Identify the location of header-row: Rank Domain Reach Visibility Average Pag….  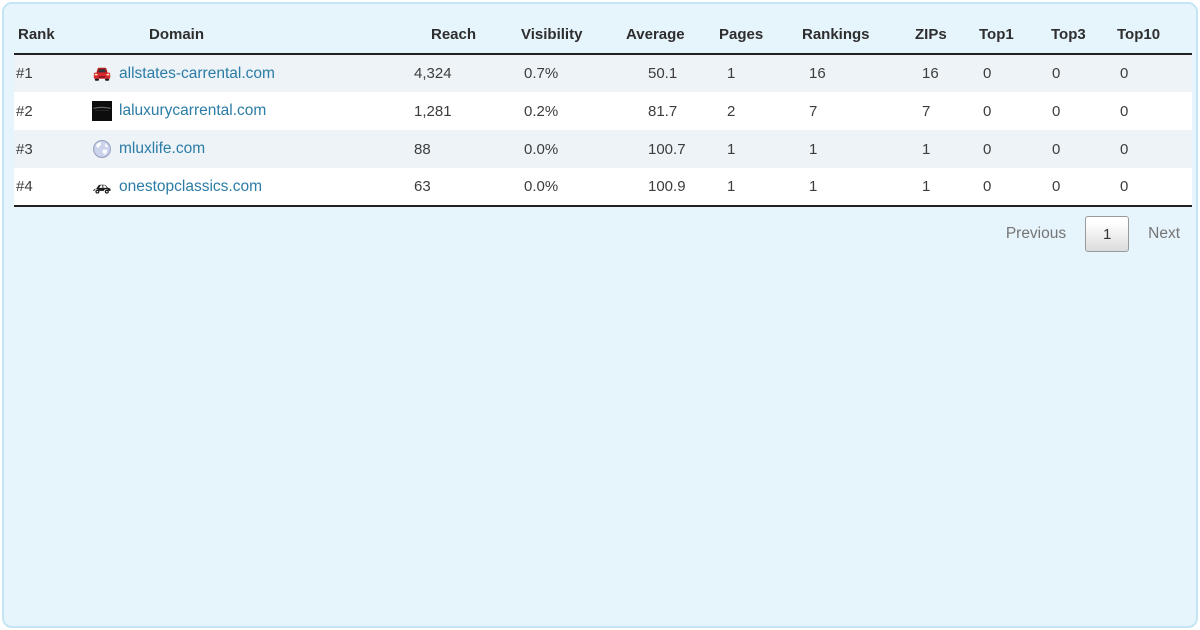
(603, 35).